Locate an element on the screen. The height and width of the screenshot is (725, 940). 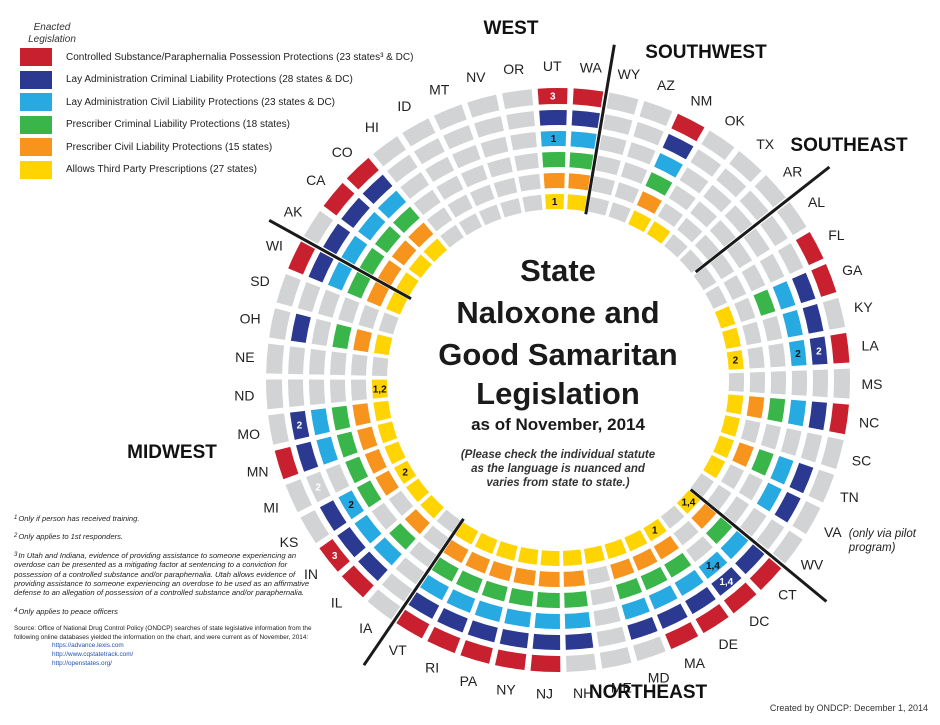
legend-swatch is located at coordinates (36, 102).